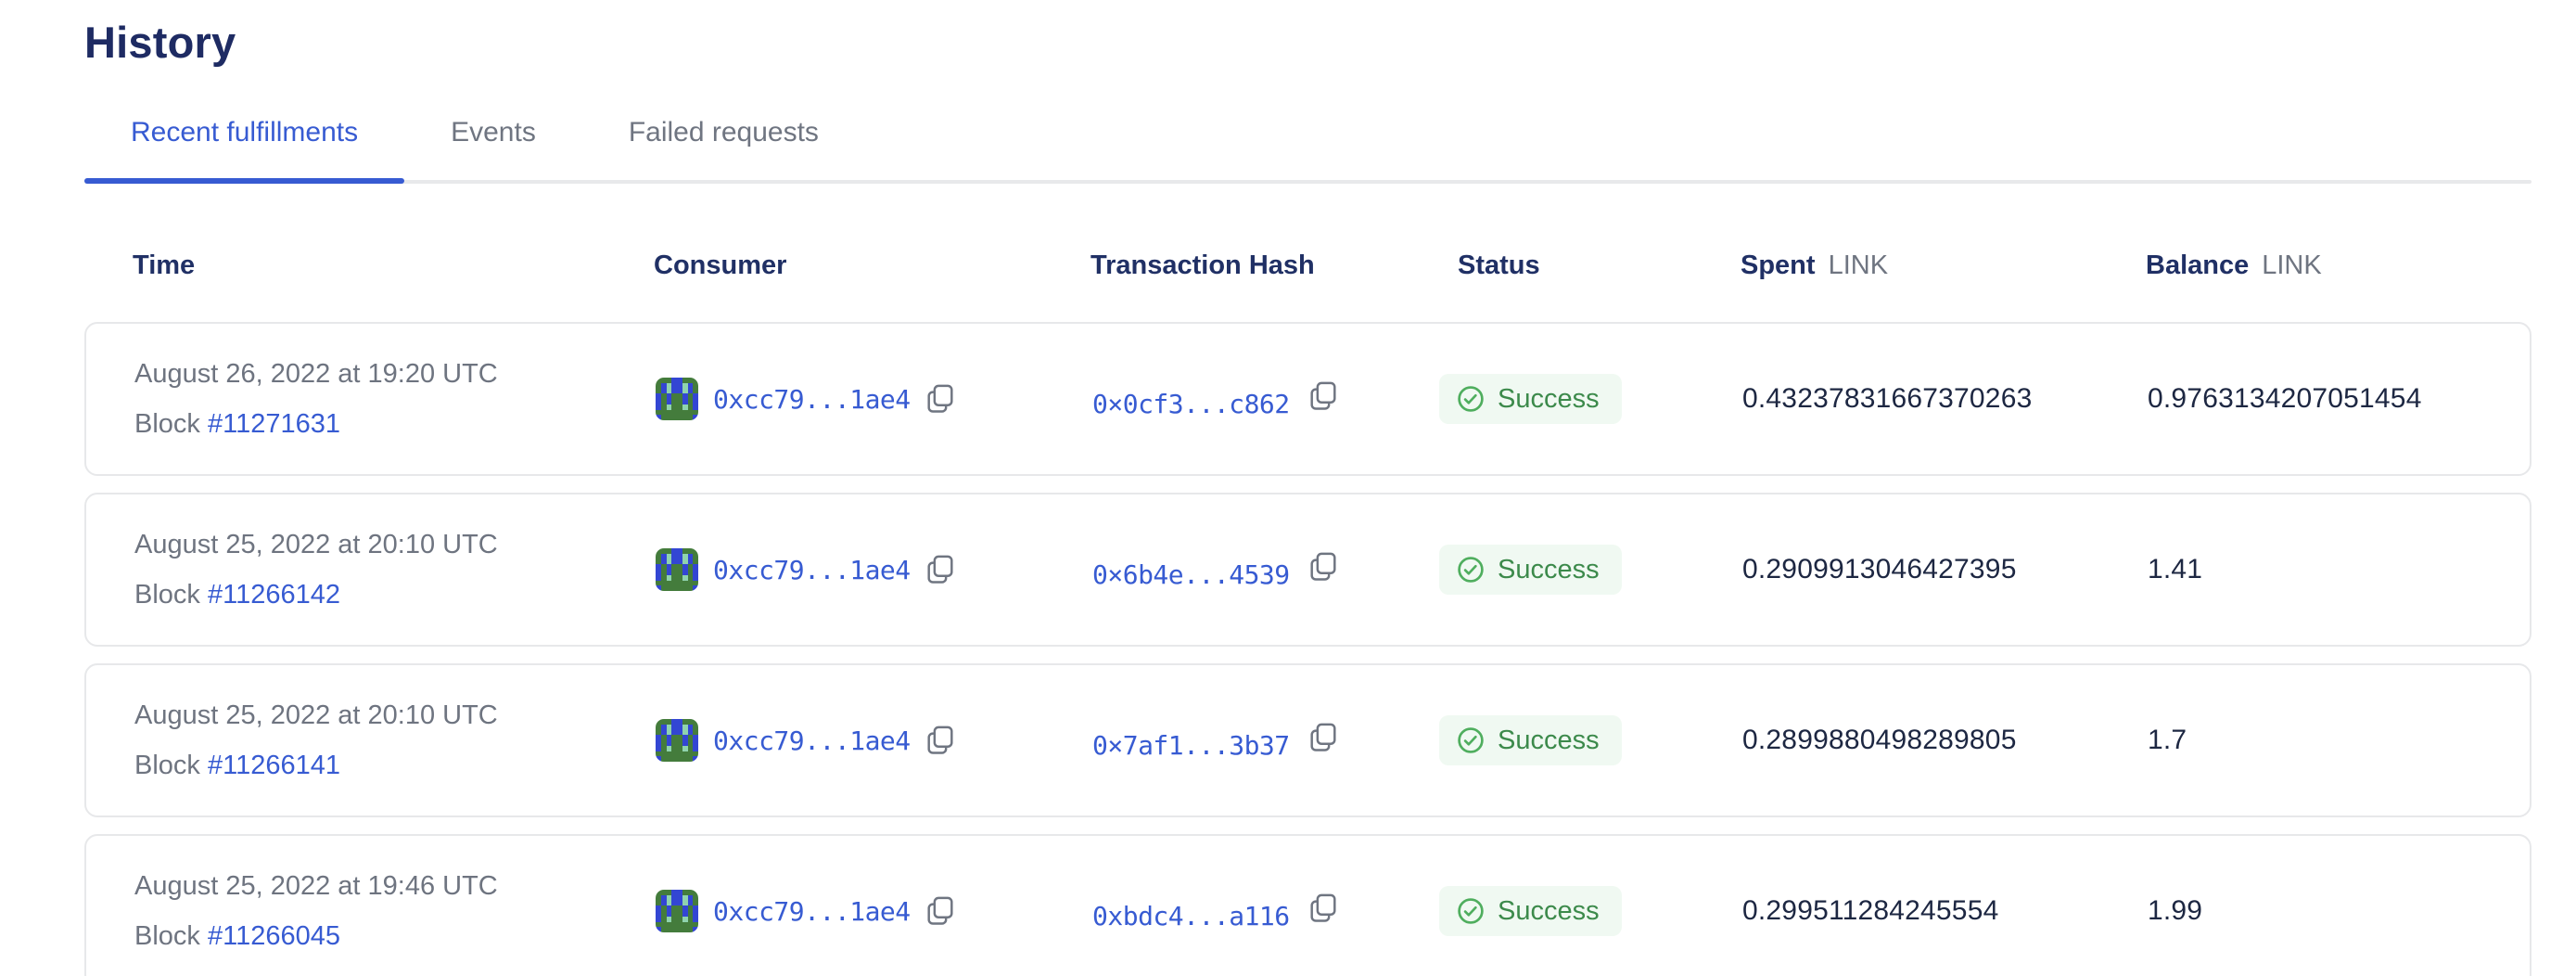  I want to click on column-header-consumer: Consumer, so click(720, 265).